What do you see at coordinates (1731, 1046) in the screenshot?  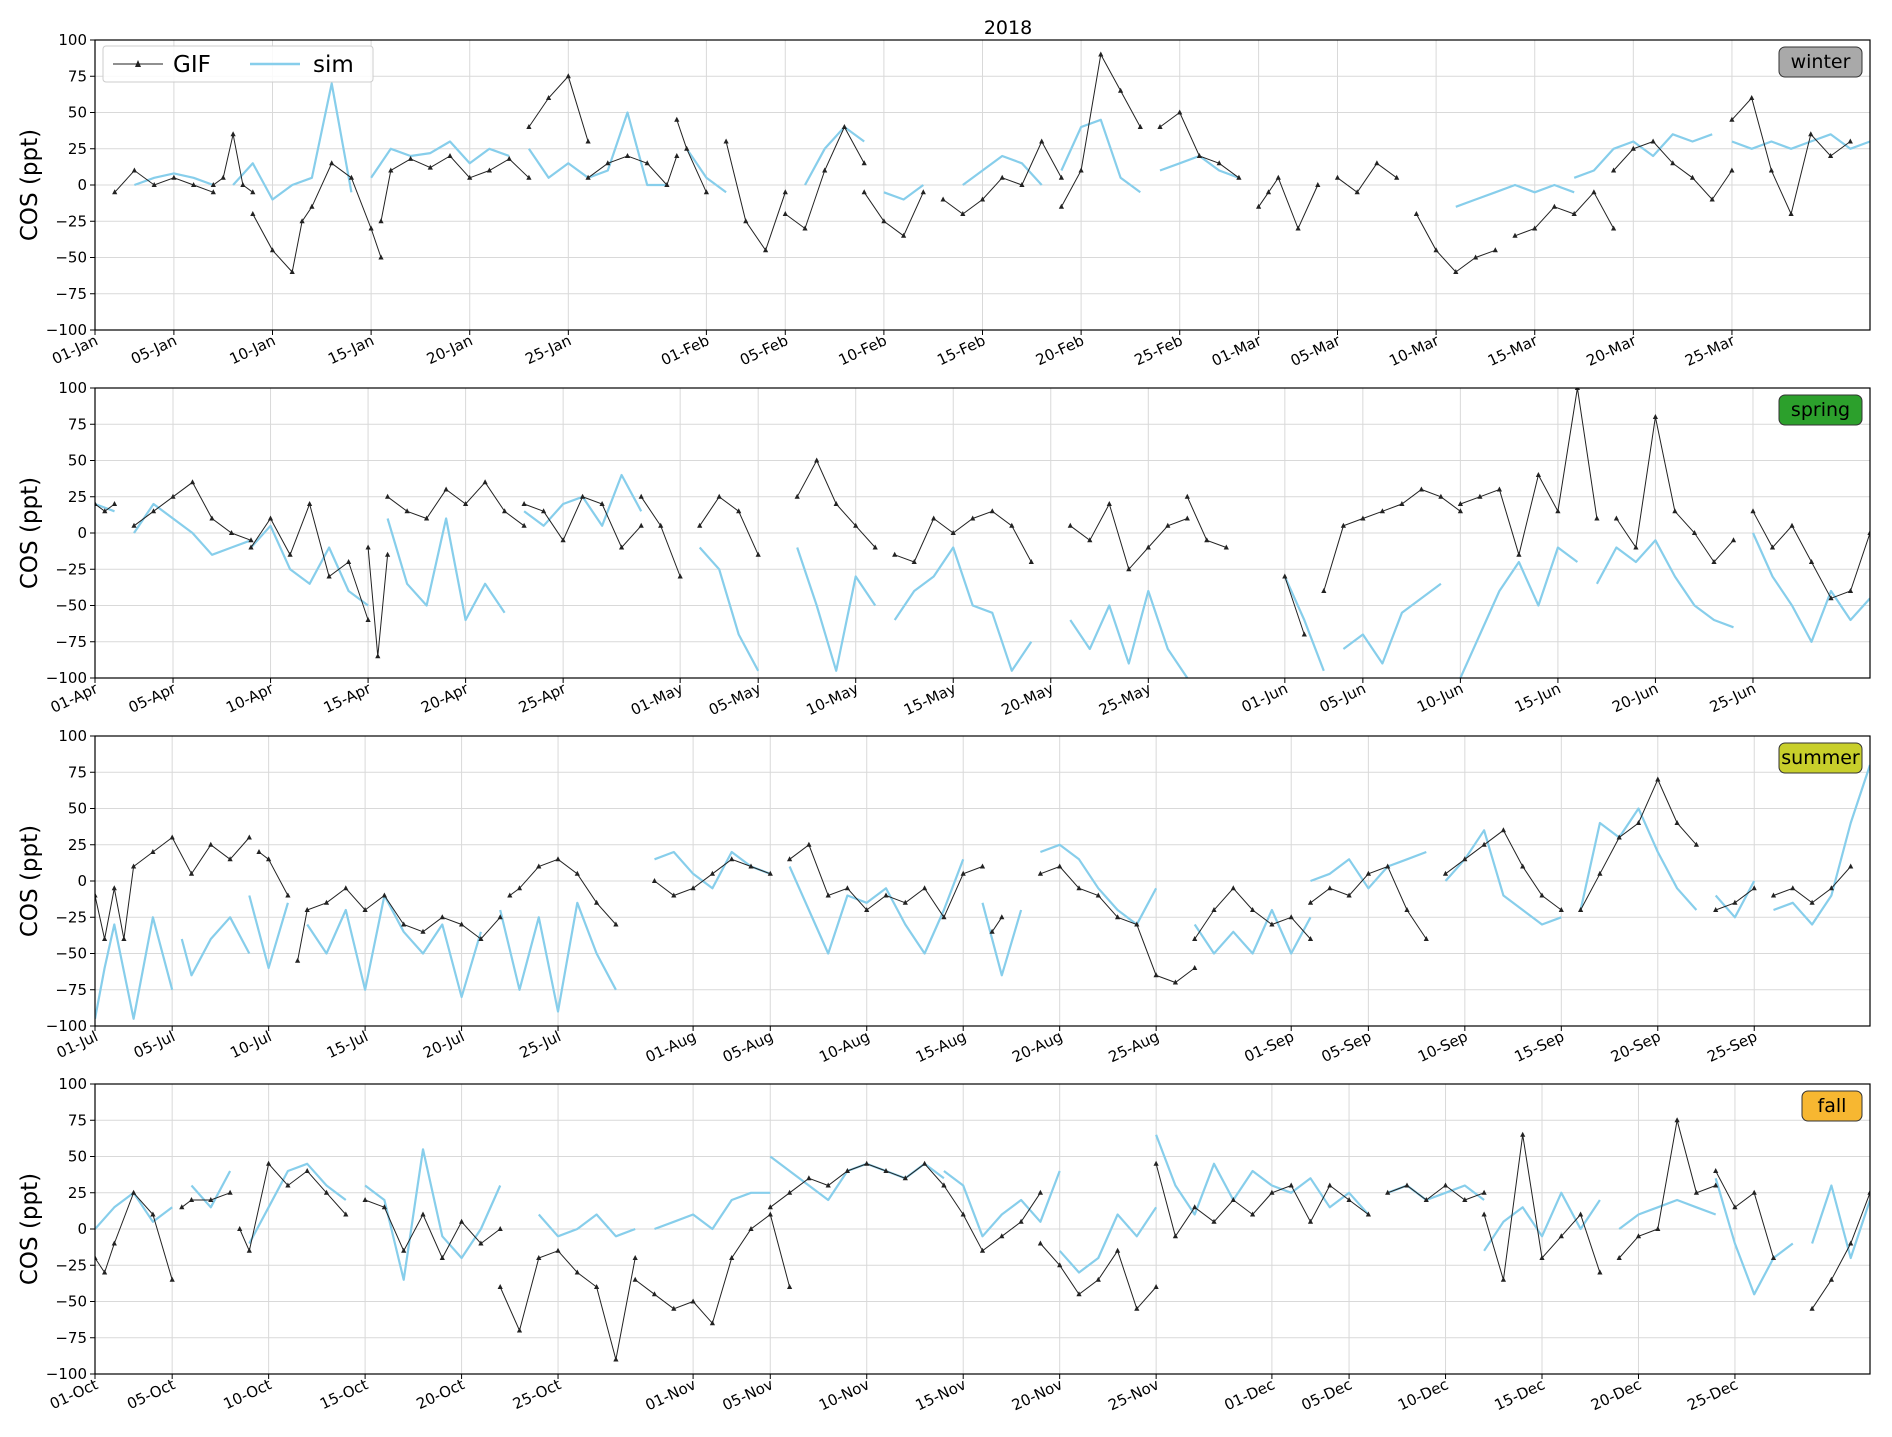 I see `x-tick-label: 25-Sep` at bounding box center [1731, 1046].